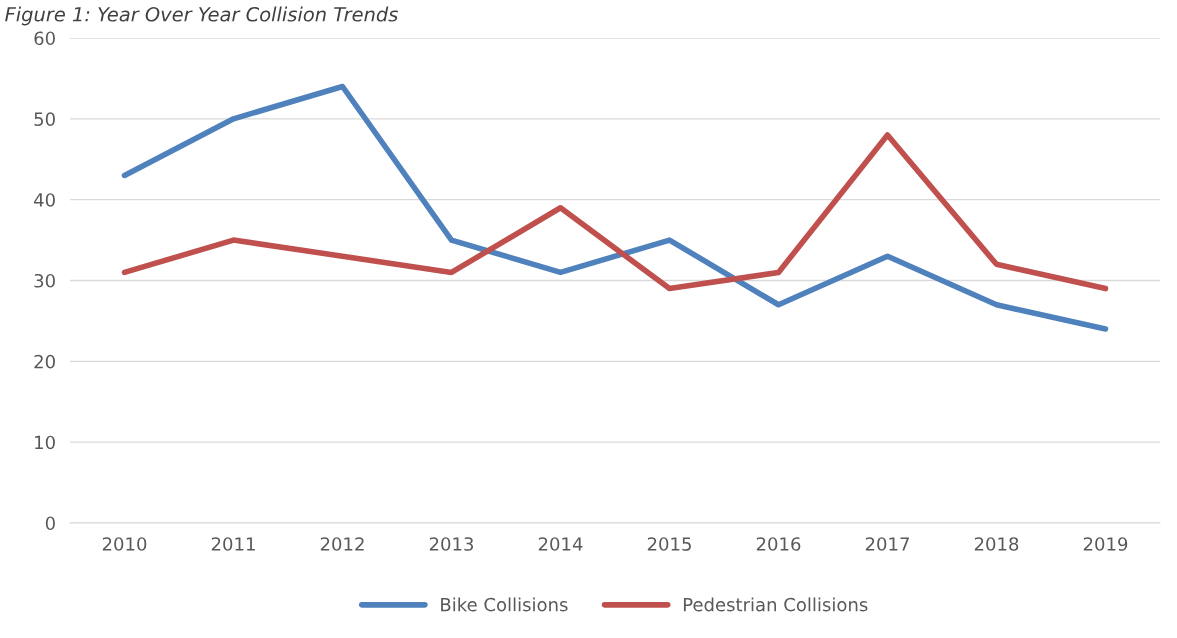 The height and width of the screenshot is (638, 1177). Describe the element at coordinates (1105, 544) in the screenshot. I see `x-tick-label: 2019` at that location.